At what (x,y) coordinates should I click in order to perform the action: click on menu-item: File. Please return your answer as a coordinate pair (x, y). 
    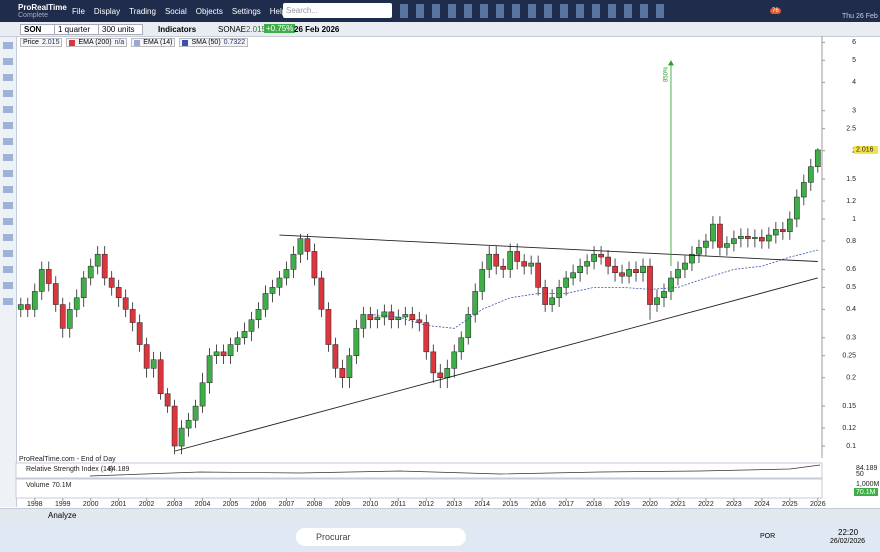
    Looking at the image, I should click on (78, 11).